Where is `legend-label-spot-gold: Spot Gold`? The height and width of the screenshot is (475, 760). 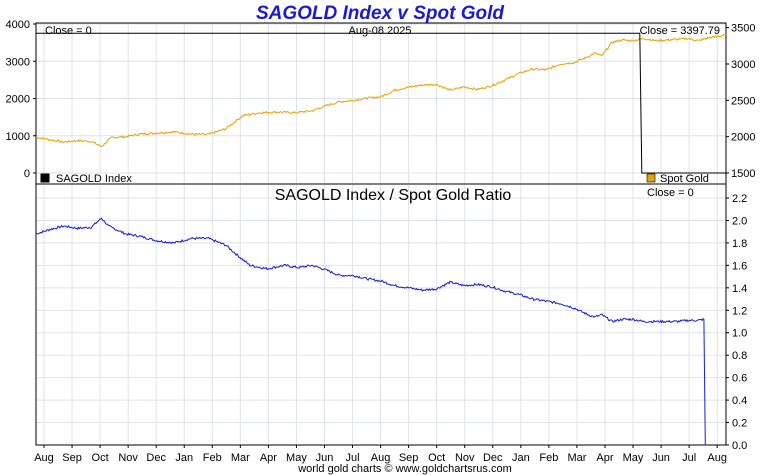 legend-label-spot-gold: Spot Gold is located at coordinates (684, 179).